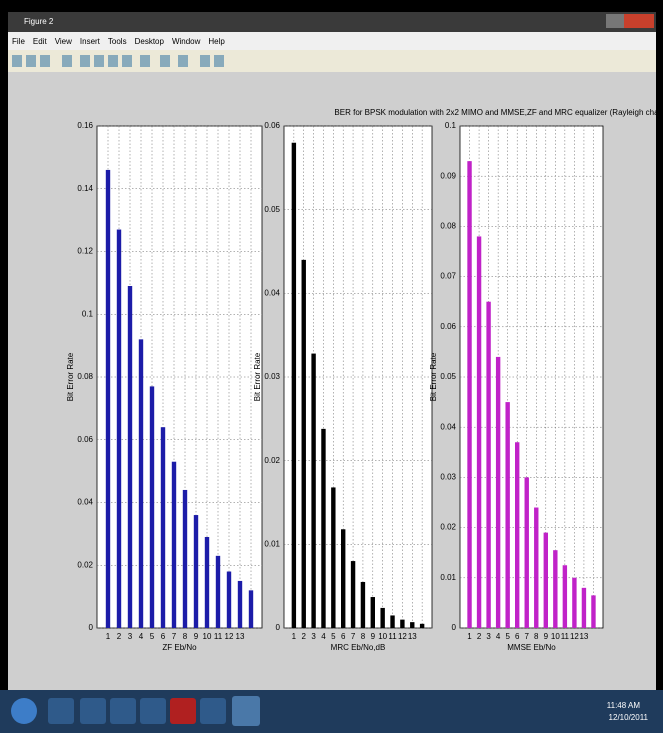  Describe the element at coordinates (257, 376) in the screenshot. I see `y-axis-label: Bit Error Rate` at that location.